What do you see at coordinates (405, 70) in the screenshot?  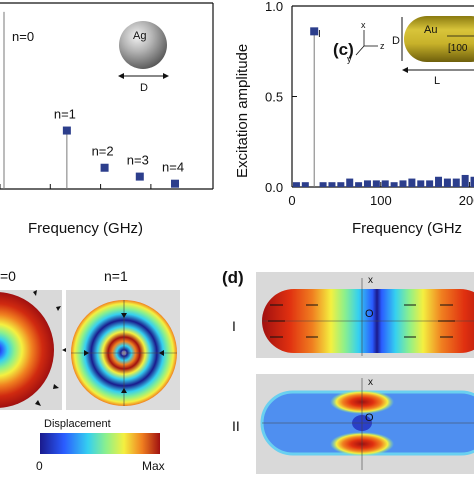 I see `rod-length-arrow-head` at bounding box center [405, 70].